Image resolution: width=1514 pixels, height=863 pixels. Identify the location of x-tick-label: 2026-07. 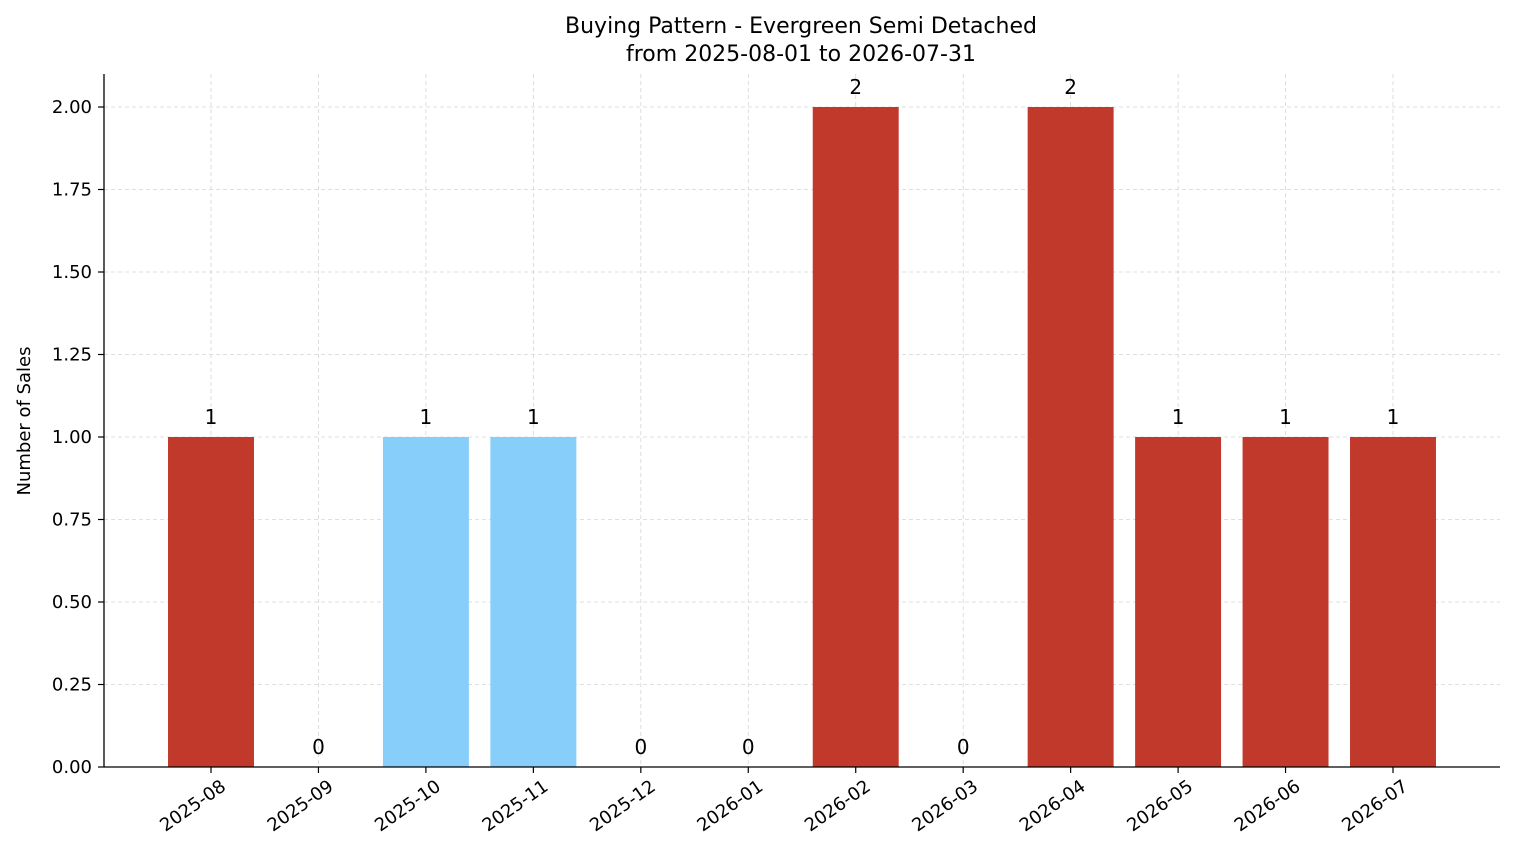
(1375, 806).